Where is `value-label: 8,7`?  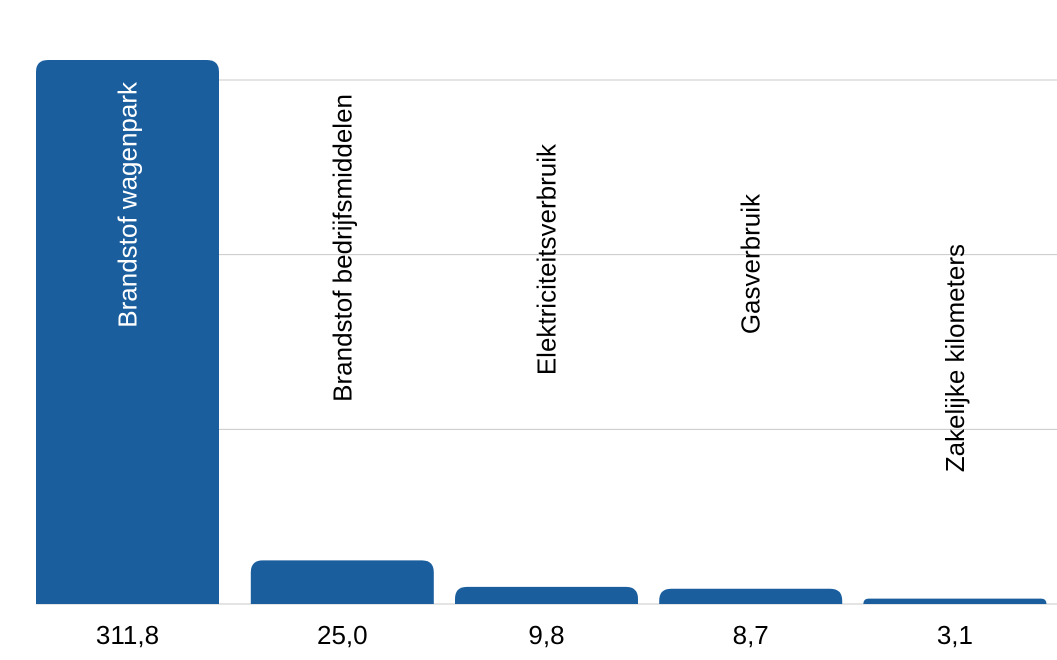 value-label: 8,7 is located at coordinates (751, 635).